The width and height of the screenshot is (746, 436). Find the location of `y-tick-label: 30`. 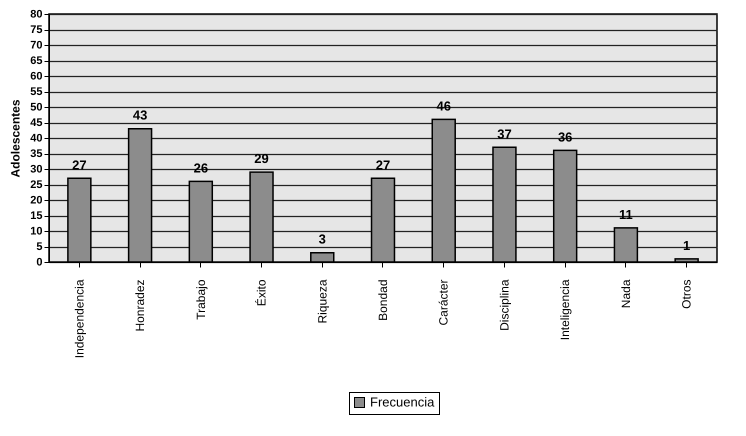

y-tick-label: 30 is located at coordinates (36, 170).